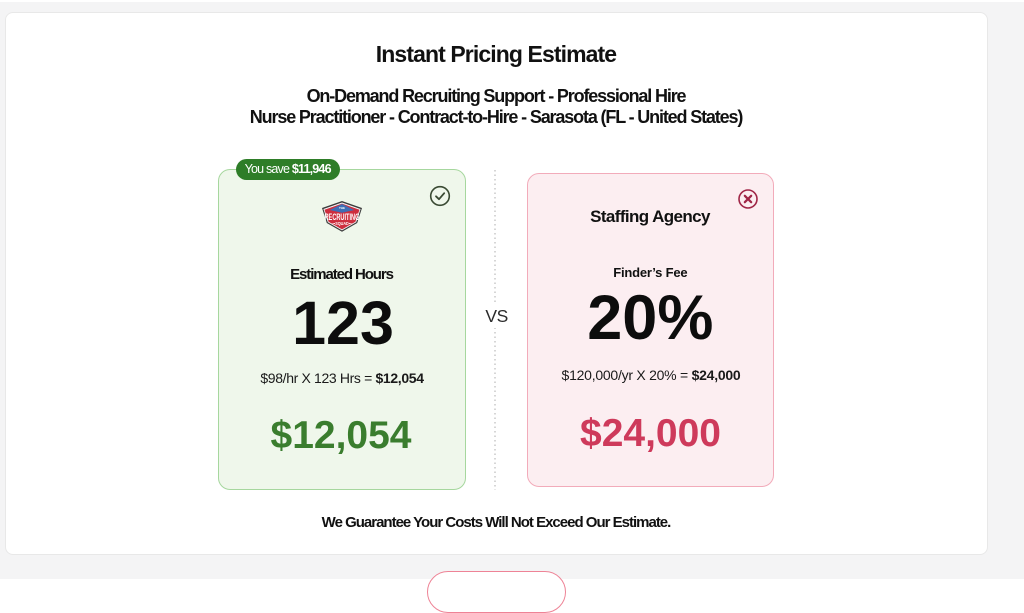 Image resolution: width=1024 pixels, height=613 pixels. Describe the element at coordinates (342, 224) in the screenshot. I see `svg-text: SQUAD` at that location.